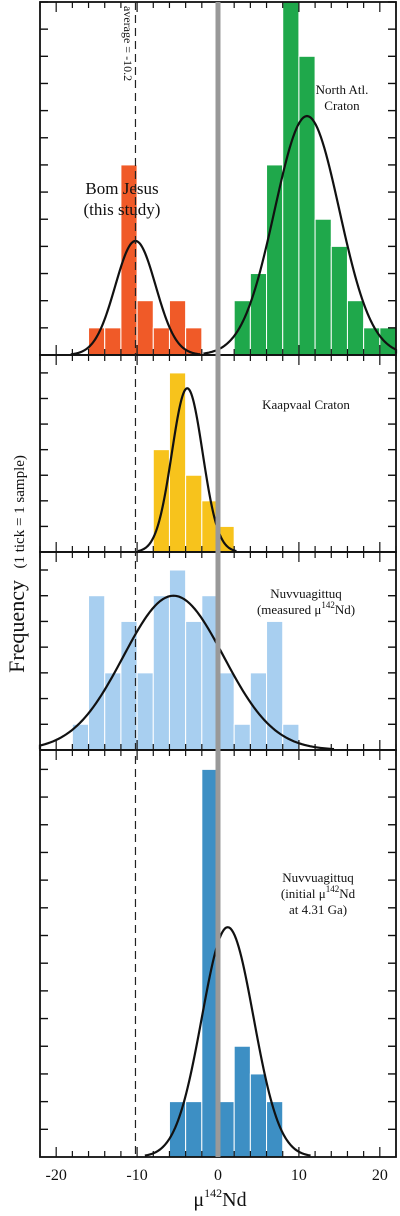 Image resolution: width=400 pixels, height=1216 pixels. I want to click on chart-1: North Atl. Craton, so click(300, 178).